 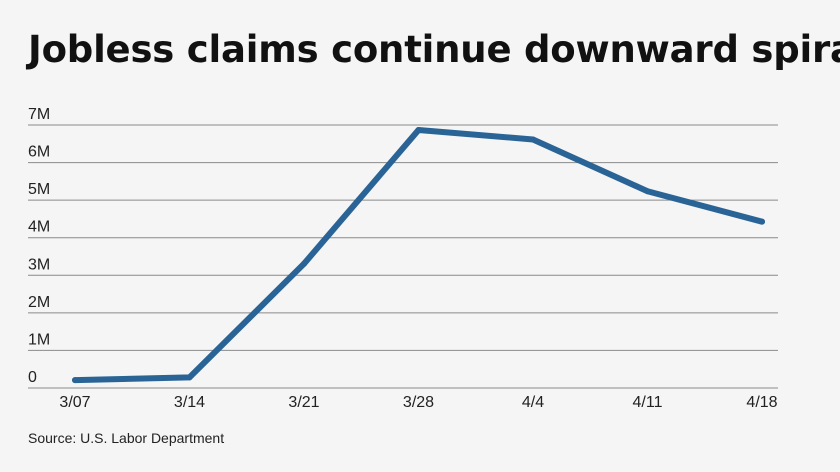 I want to click on y-tick-label: 6M, so click(x=39, y=152).